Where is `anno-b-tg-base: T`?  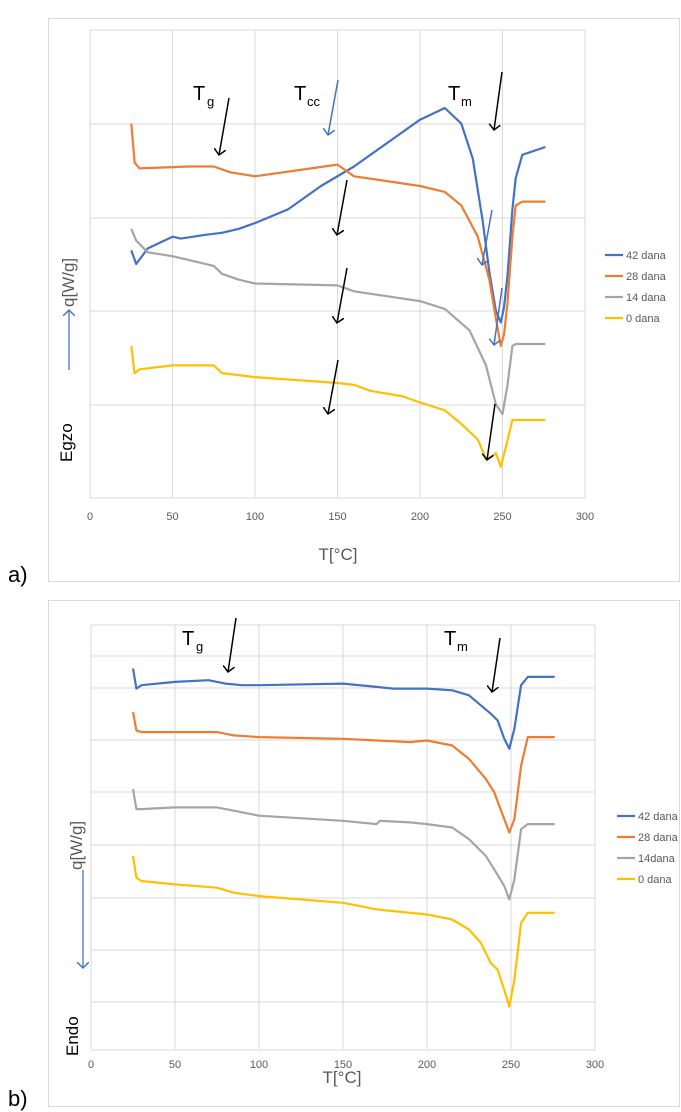
anno-b-tg-base: T is located at coordinates (188, 639).